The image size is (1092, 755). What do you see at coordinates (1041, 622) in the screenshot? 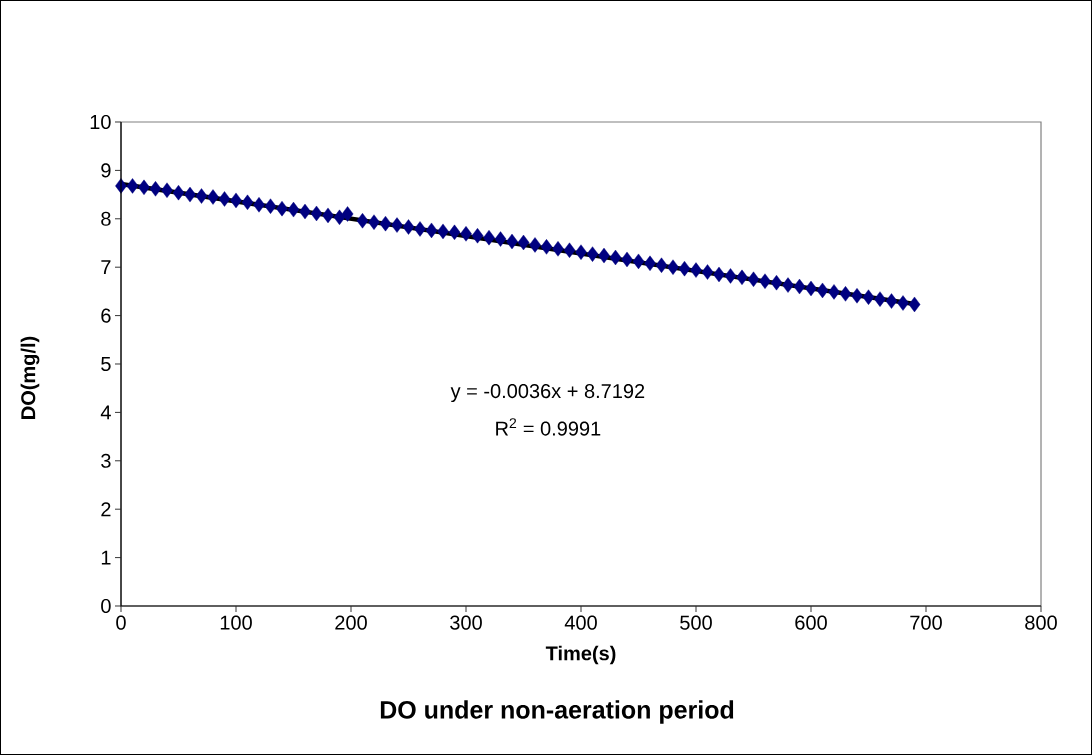
I see `x-tick-label: 800` at bounding box center [1041, 622].